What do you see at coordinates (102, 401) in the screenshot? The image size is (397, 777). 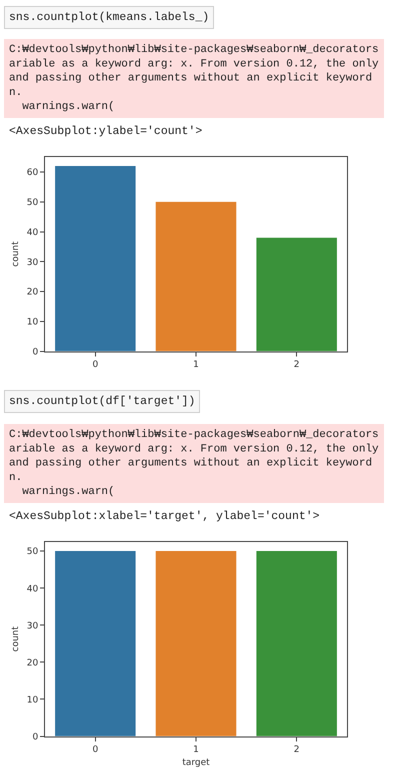 I see `text: sns.countplot(df['target'])` at bounding box center [102, 401].